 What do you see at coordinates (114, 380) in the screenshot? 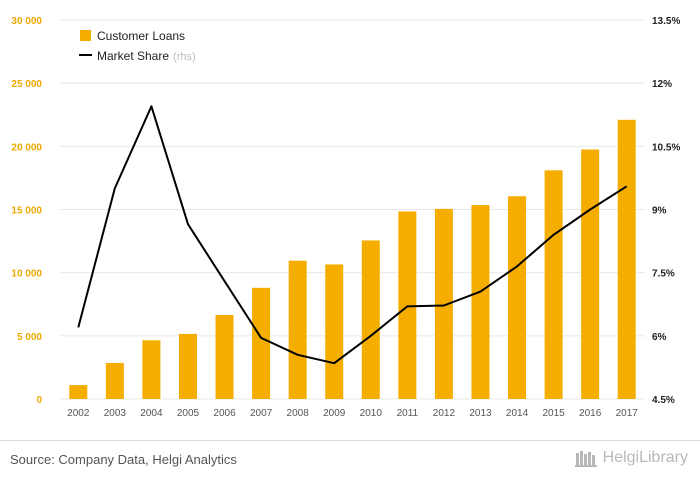
I see `bar-customer-loans-2003` at bounding box center [114, 380].